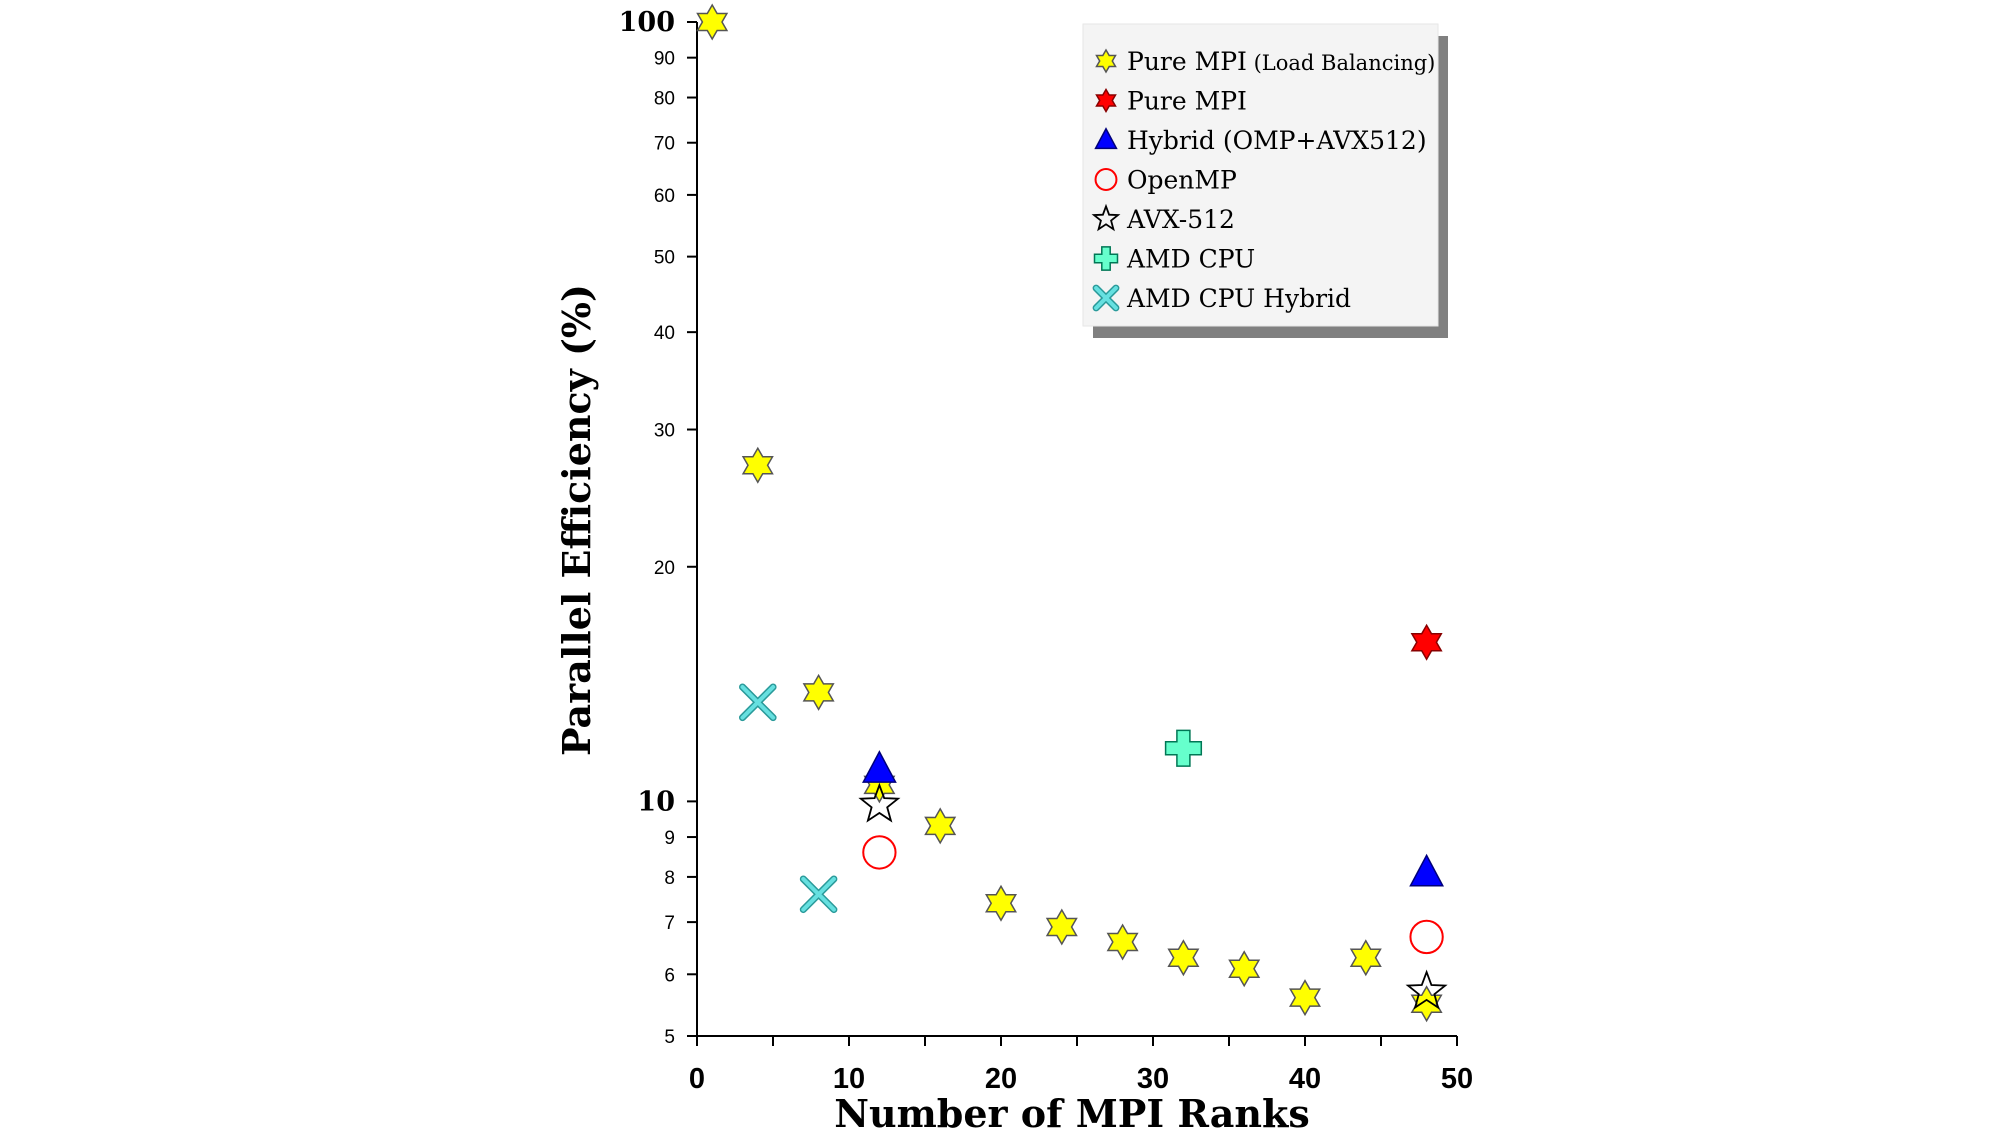 Image resolution: width=2008 pixels, height=1143 pixels. I want to click on x-tick-label: 10, so click(849, 1079).